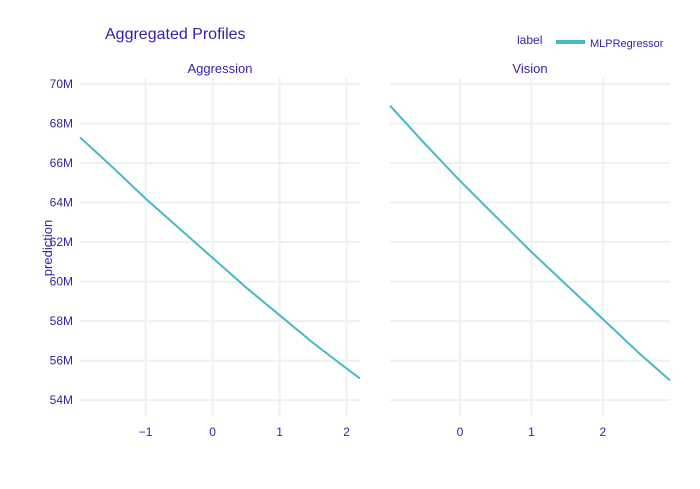  Describe the element at coordinates (531, 432) in the screenshot. I see `x-tick-label-vision-1: 1` at that location.